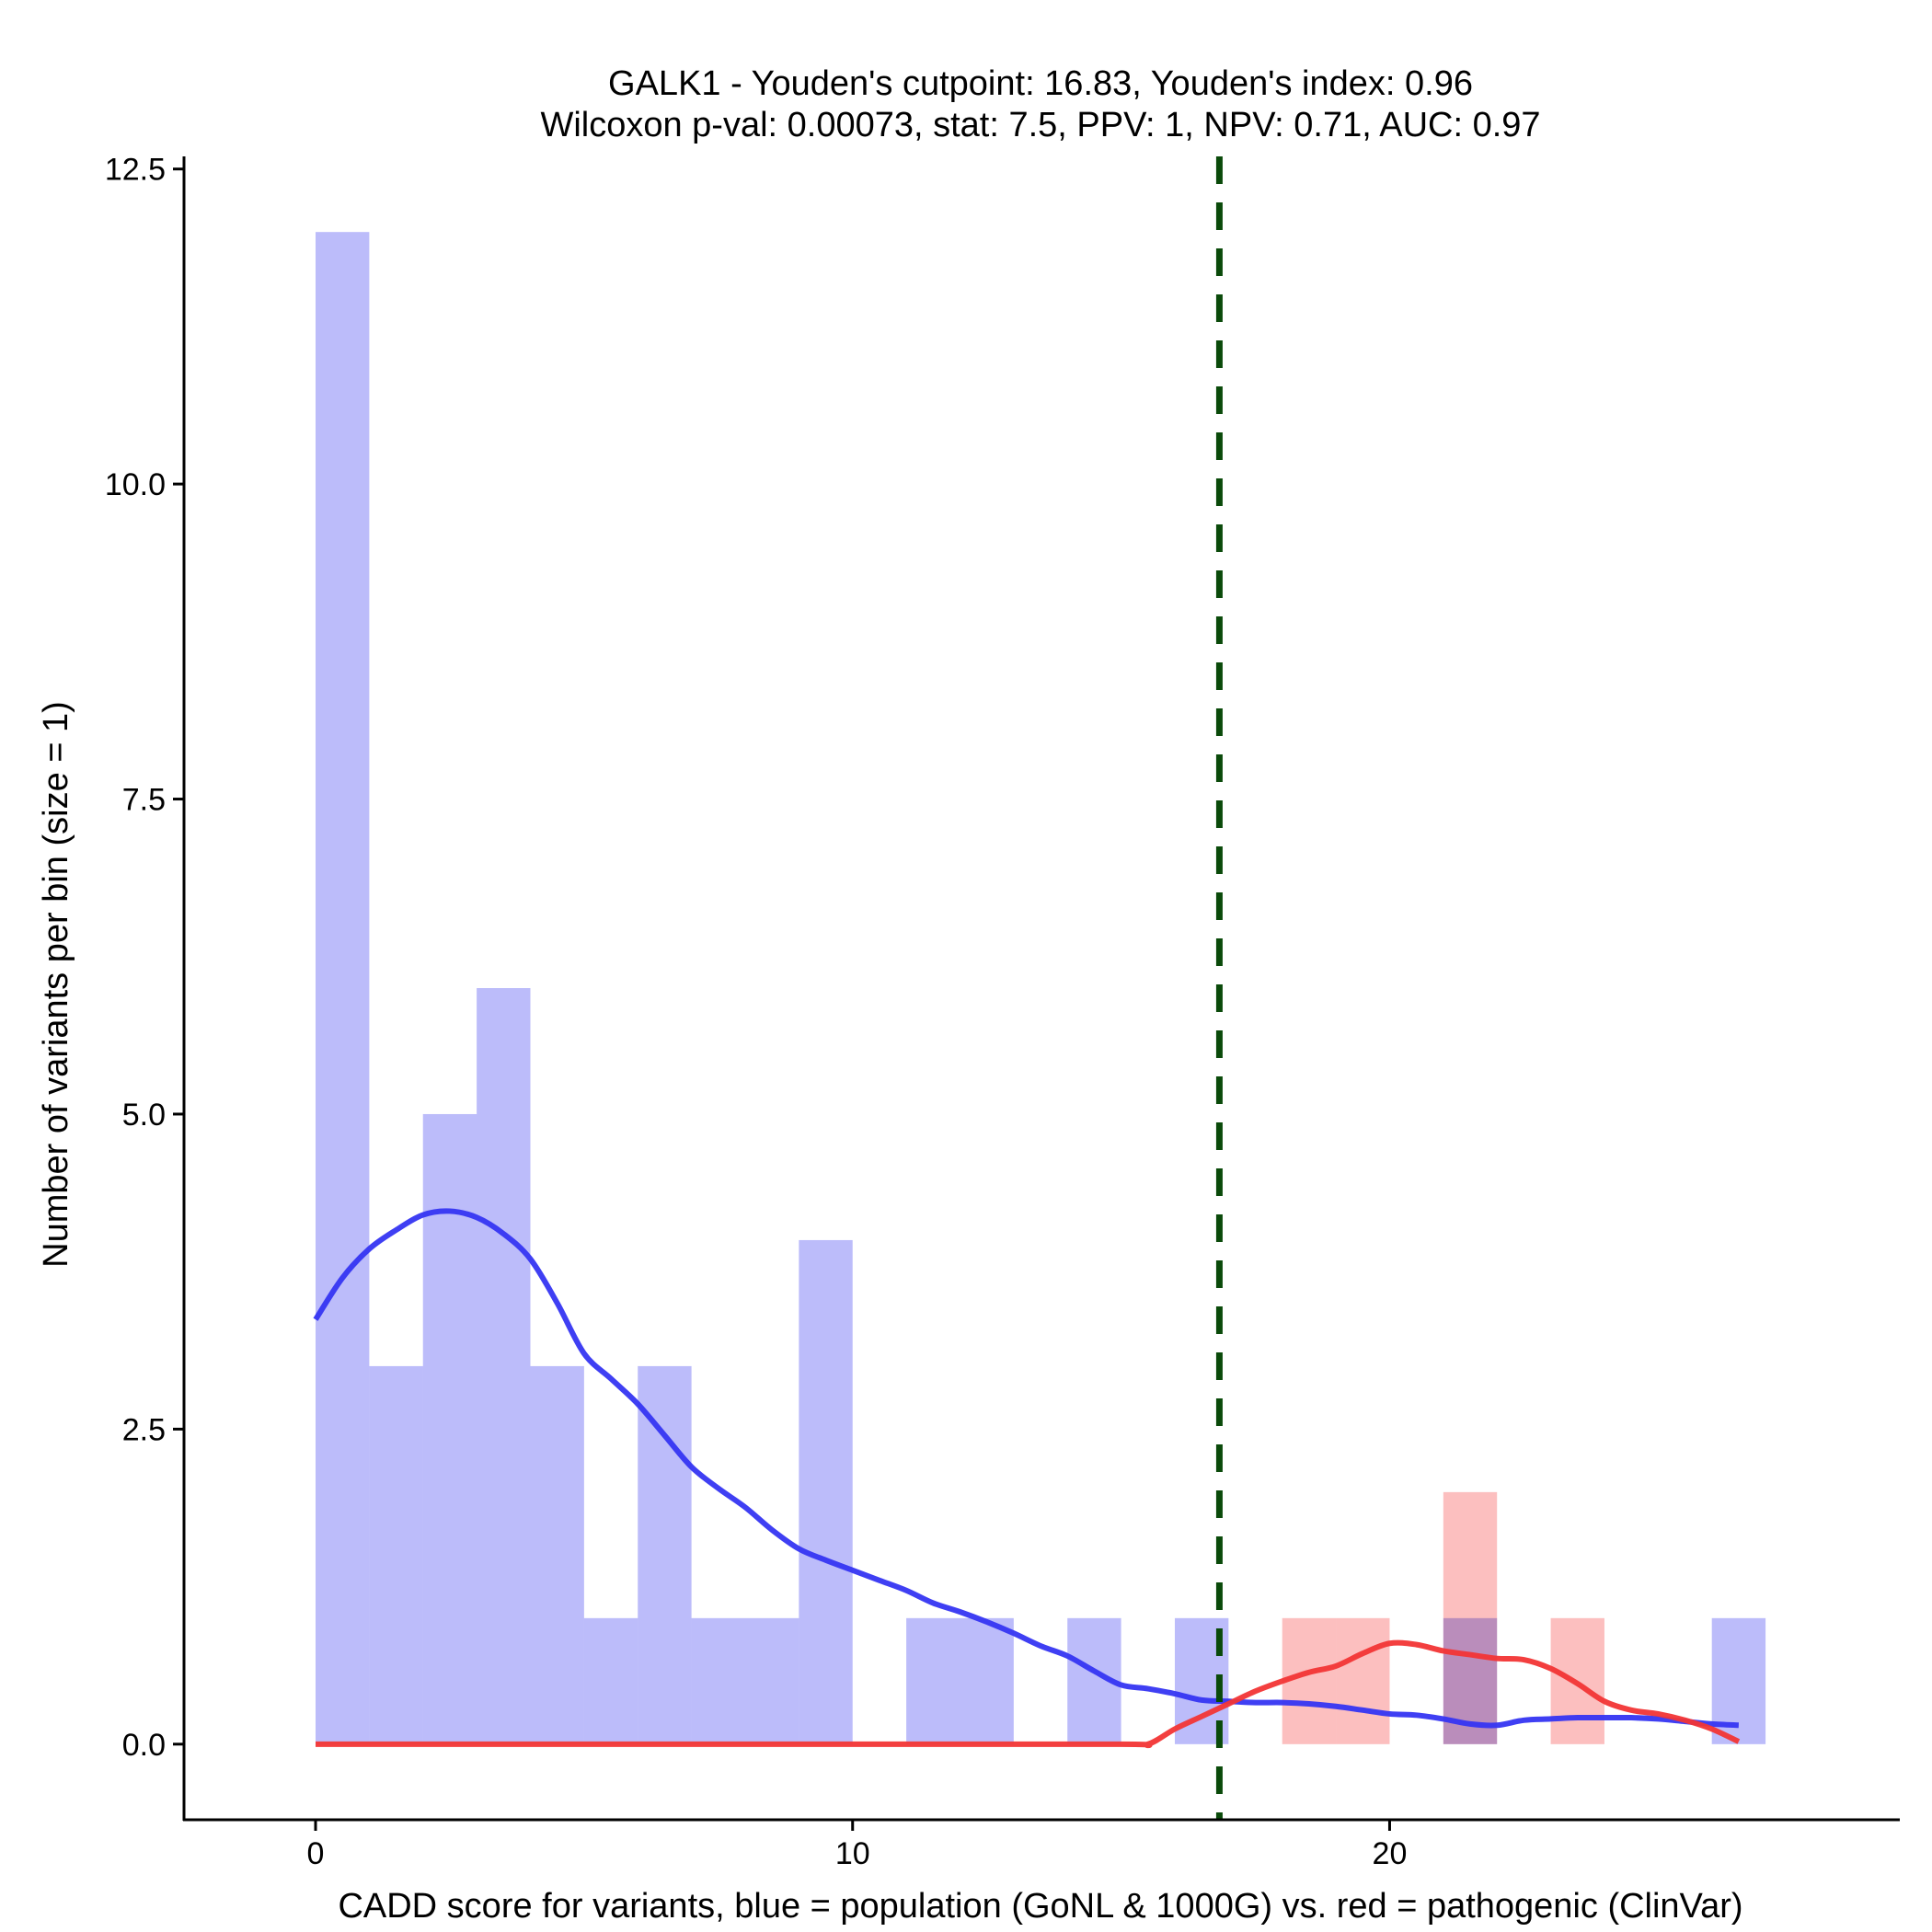 This screenshot has height=1932, width=1932. I want to click on y-tick-label: 2.5, so click(144, 1429).